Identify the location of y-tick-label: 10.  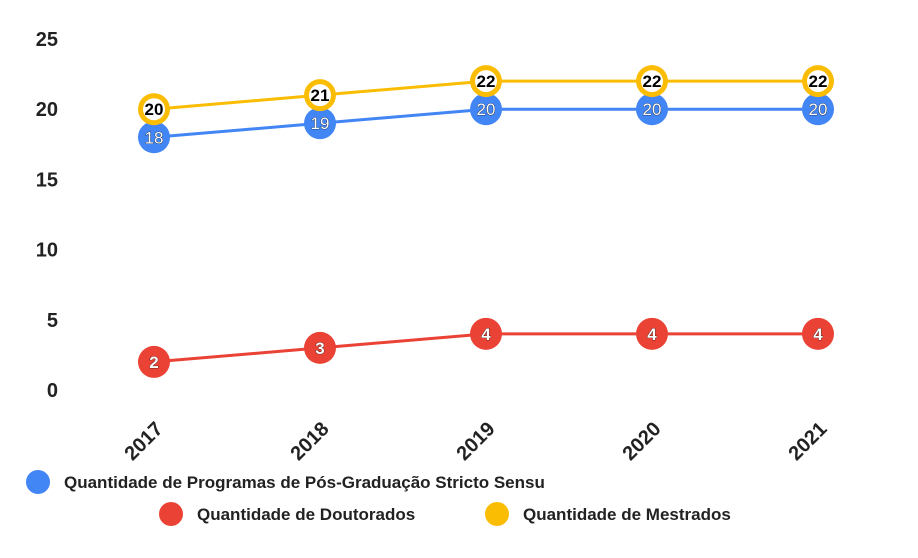
(47, 251).